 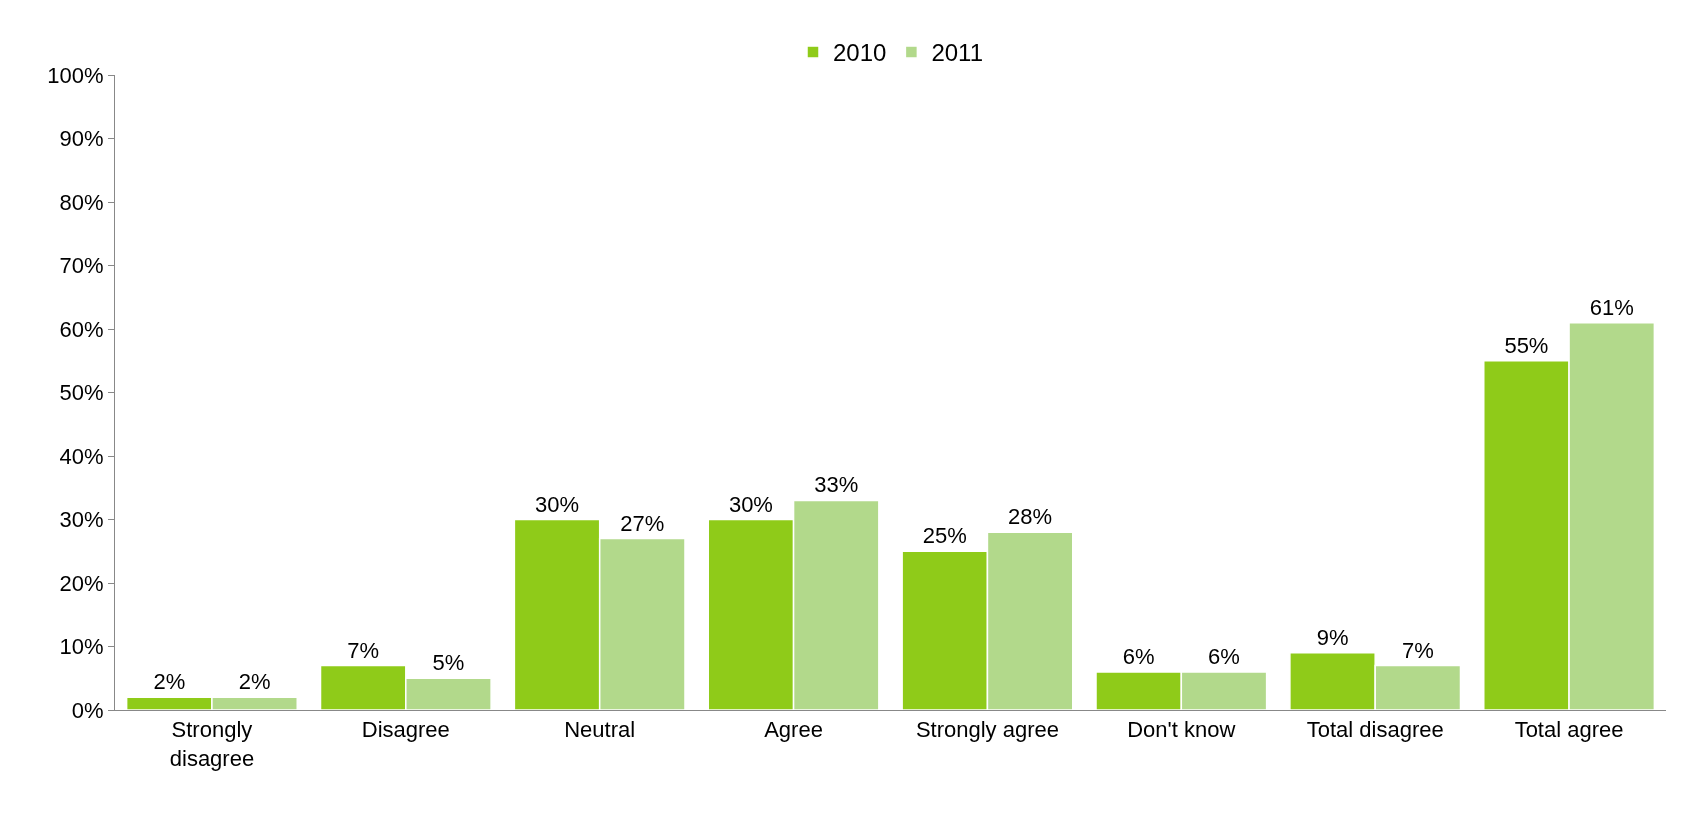 What do you see at coordinates (212, 744) in the screenshot?
I see `x-tick-label: Strongly disagree` at bounding box center [212, 744].